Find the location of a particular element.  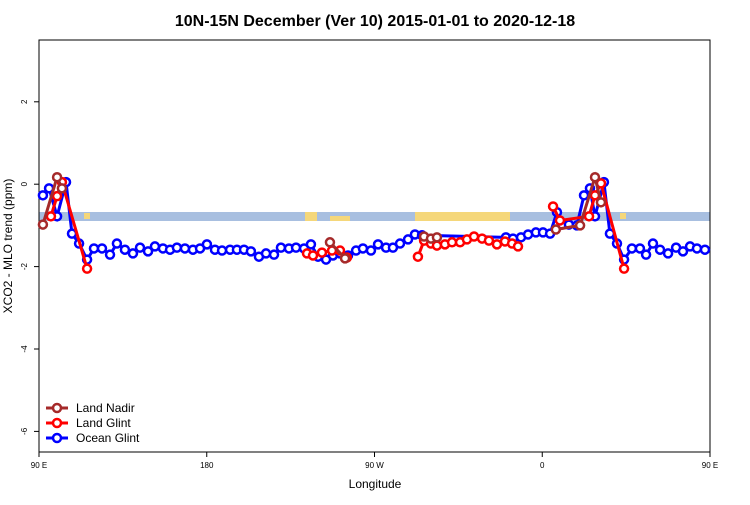

legend-label: Land Glint is located at coordinates (103, 423).